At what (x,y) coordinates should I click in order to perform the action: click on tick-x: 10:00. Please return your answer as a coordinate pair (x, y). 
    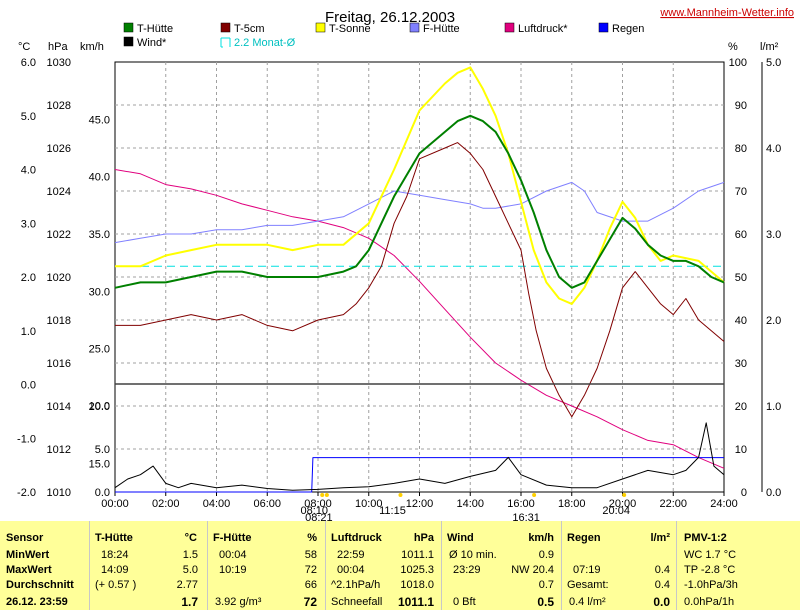
    Looking at the image, I should click on (369, 504).